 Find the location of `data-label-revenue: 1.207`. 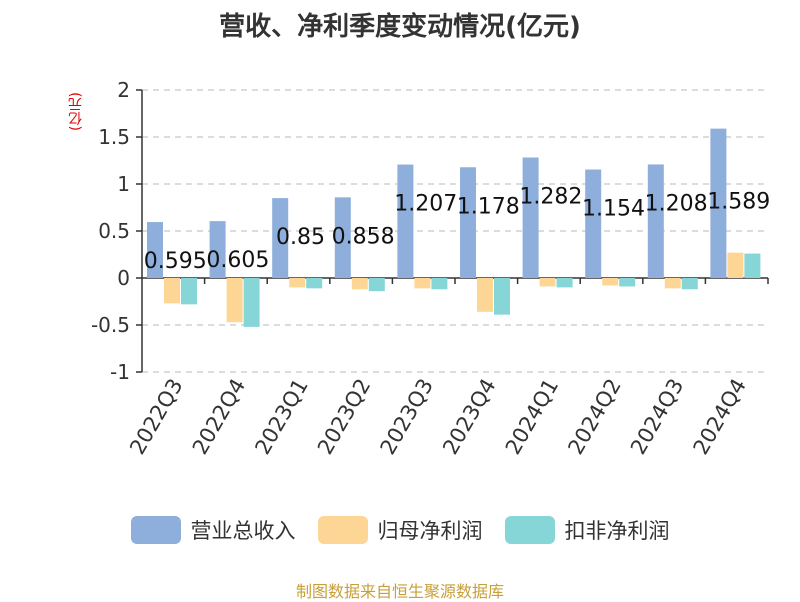

data-label-revenue: 1.207 is located at coordinates (425, 204).